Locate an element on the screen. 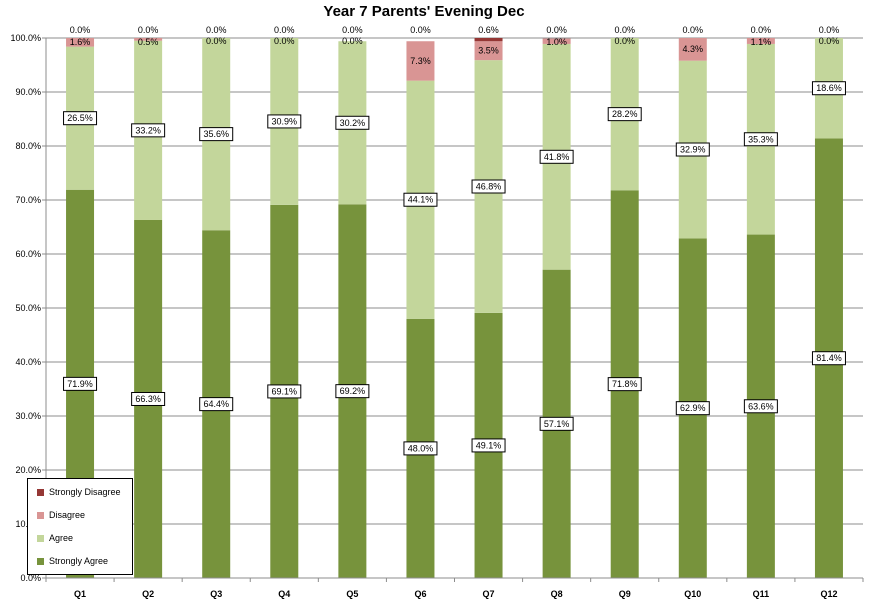  data-label-agree: 30.2% is located at coordinates (353, 123).